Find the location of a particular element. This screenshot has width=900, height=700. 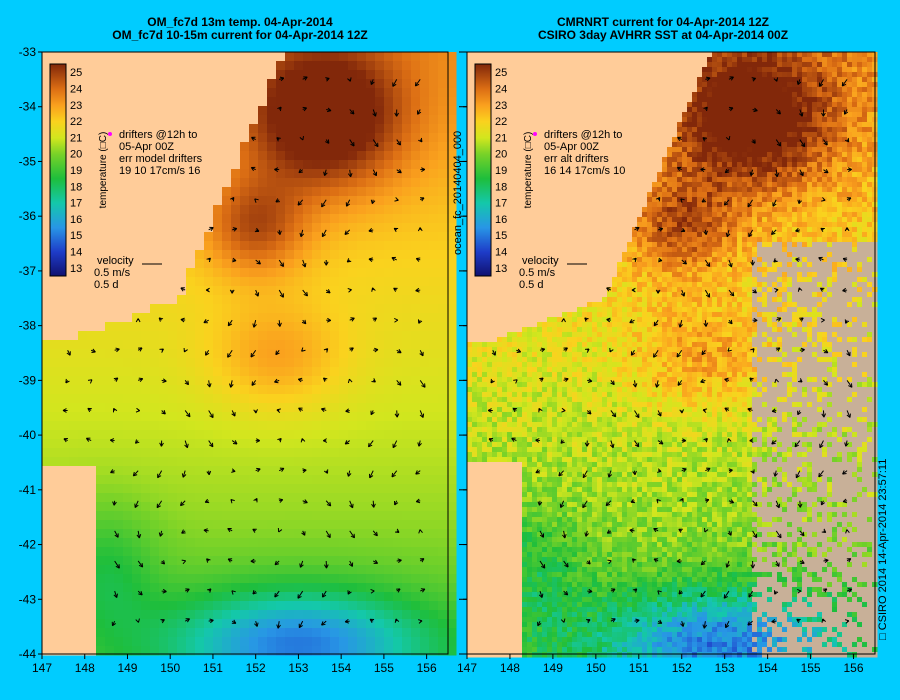

right-title-line2: CSIRO 3day AVHRR SST at 04-Apr-2014 00Z is located at coordinates (663, 35).